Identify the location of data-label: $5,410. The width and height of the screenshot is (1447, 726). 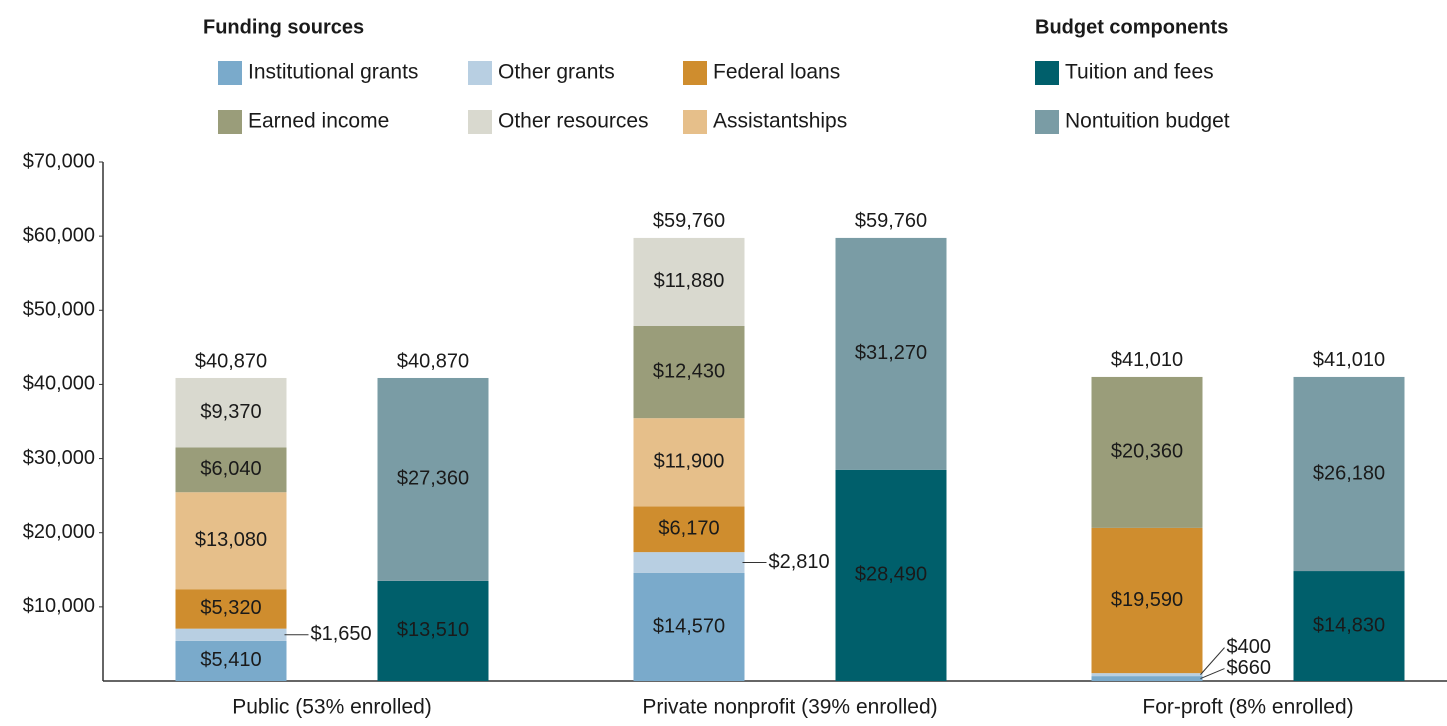
(230, 660).